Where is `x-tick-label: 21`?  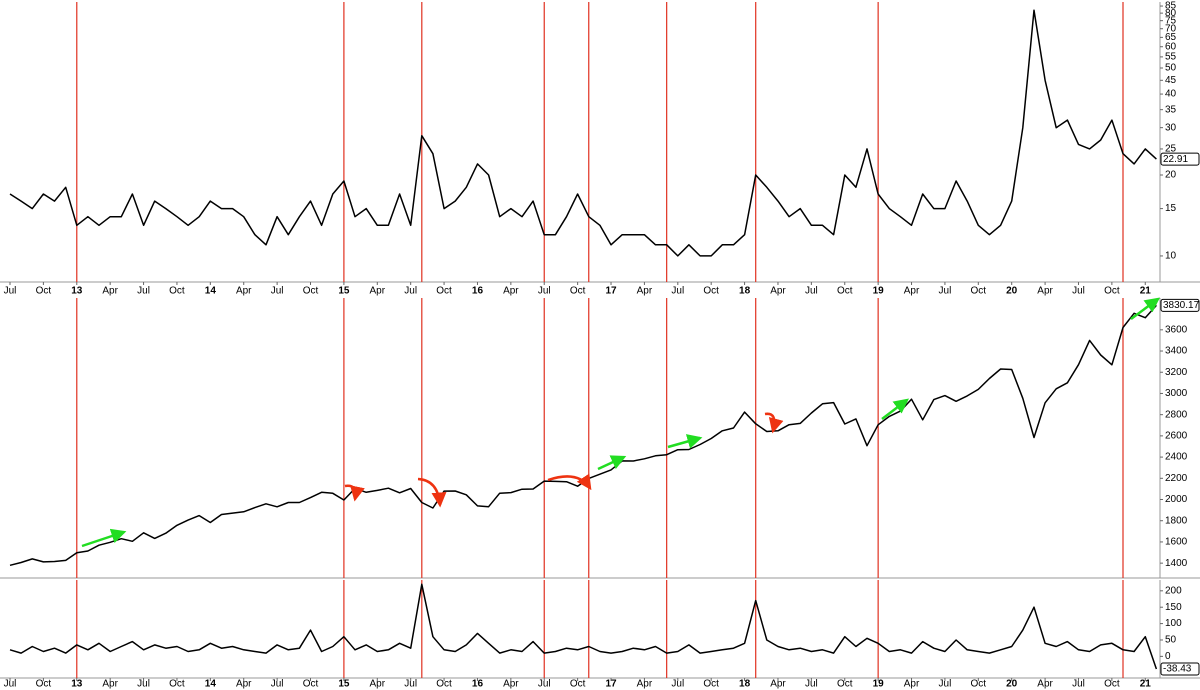
x-tick-label: 21 is located at coordinates (1146, 291).